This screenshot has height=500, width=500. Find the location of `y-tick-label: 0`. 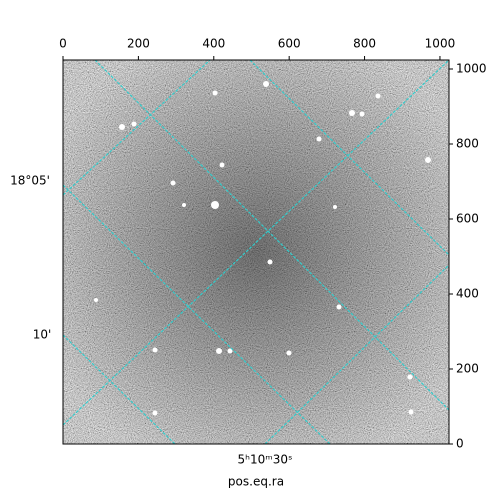

y-tick-label: 0 is located at coordinates (460, 444).